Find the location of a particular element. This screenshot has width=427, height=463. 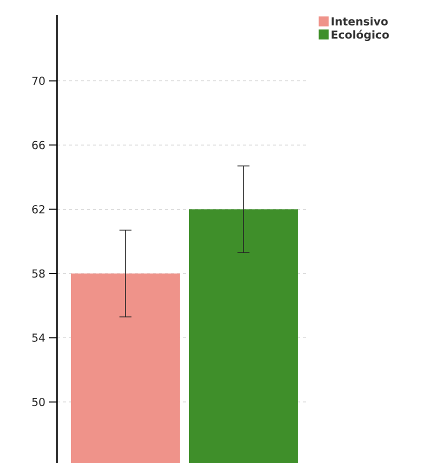

y-tick-label: 58 is located at coordinates (38, 273).